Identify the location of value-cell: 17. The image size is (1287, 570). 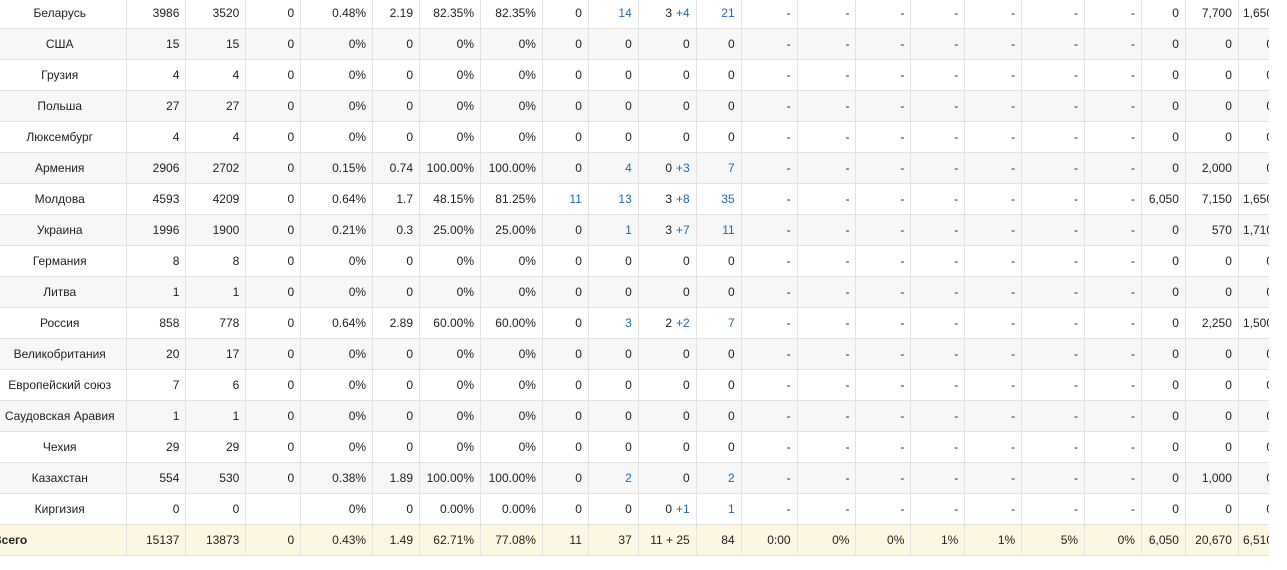
(216, 354).